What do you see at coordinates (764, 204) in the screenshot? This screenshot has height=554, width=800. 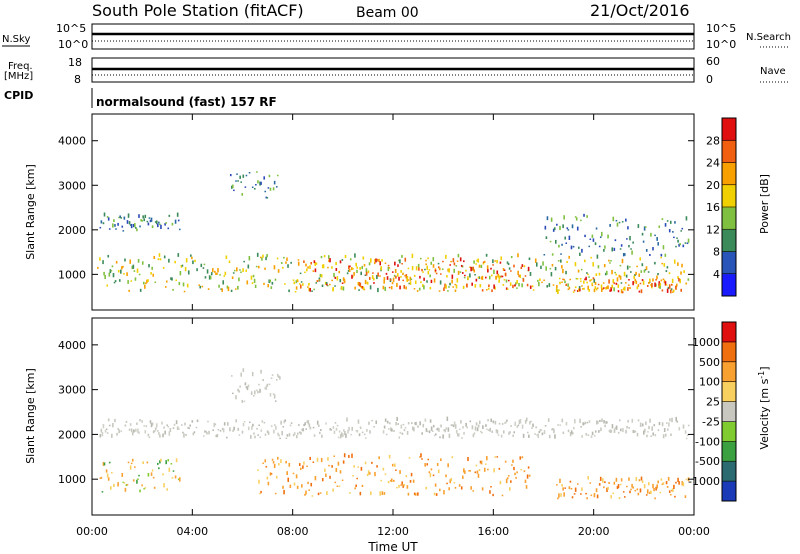 I see `power-colorbar-label: Power [dB]` at bounding box center [764, 204].